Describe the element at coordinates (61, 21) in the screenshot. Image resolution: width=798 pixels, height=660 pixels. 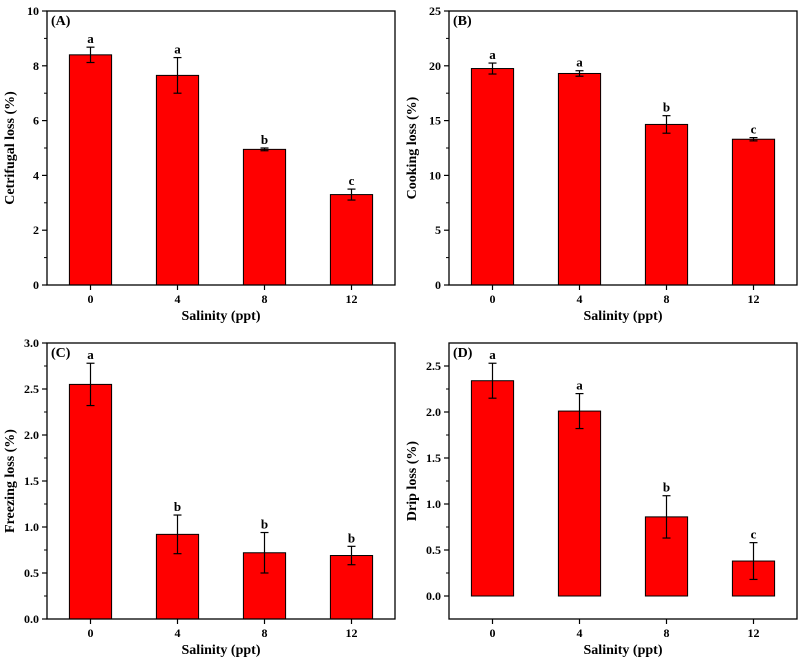
I see `panel-label: (A)` at that location.